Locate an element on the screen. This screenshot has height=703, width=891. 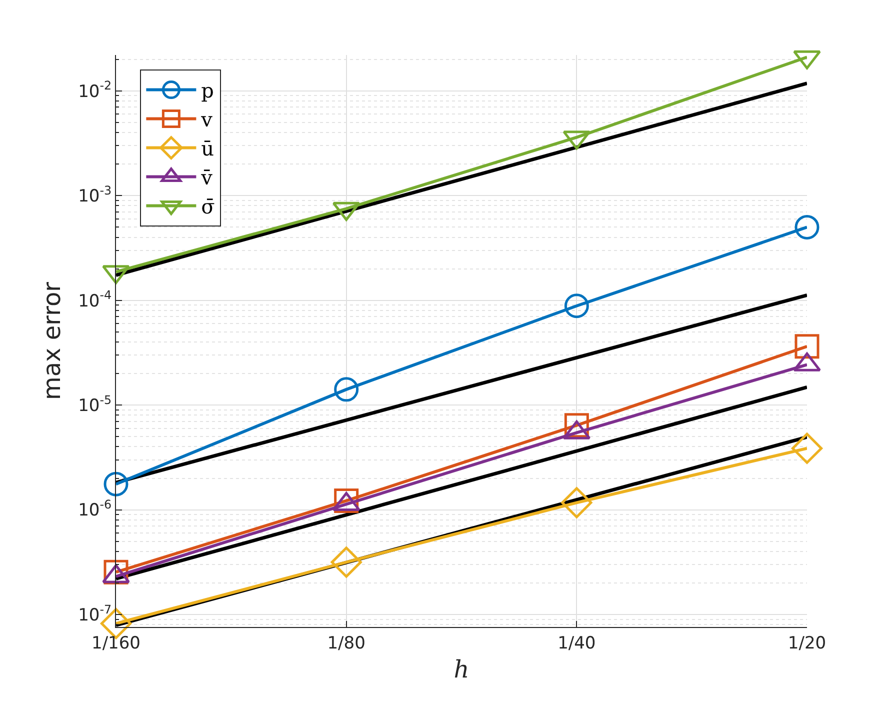
legend-label: σ̄ is located at coordinates (208, 206).